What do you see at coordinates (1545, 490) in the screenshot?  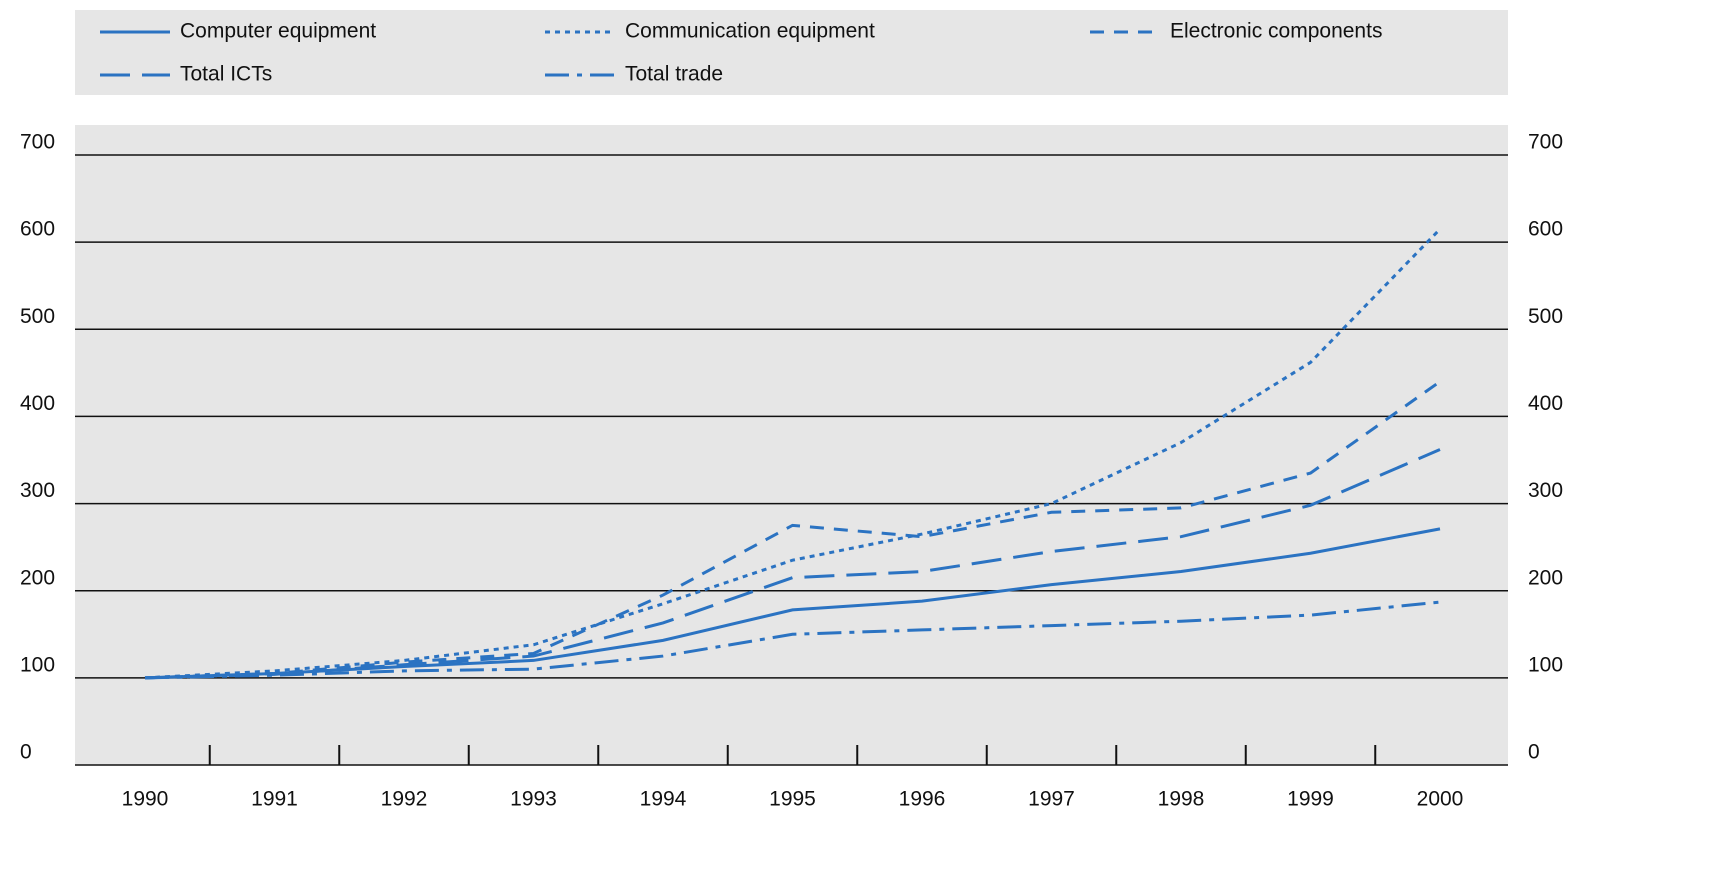 I see `y2-tick-label: 300` at bounding box center [1545, 490].